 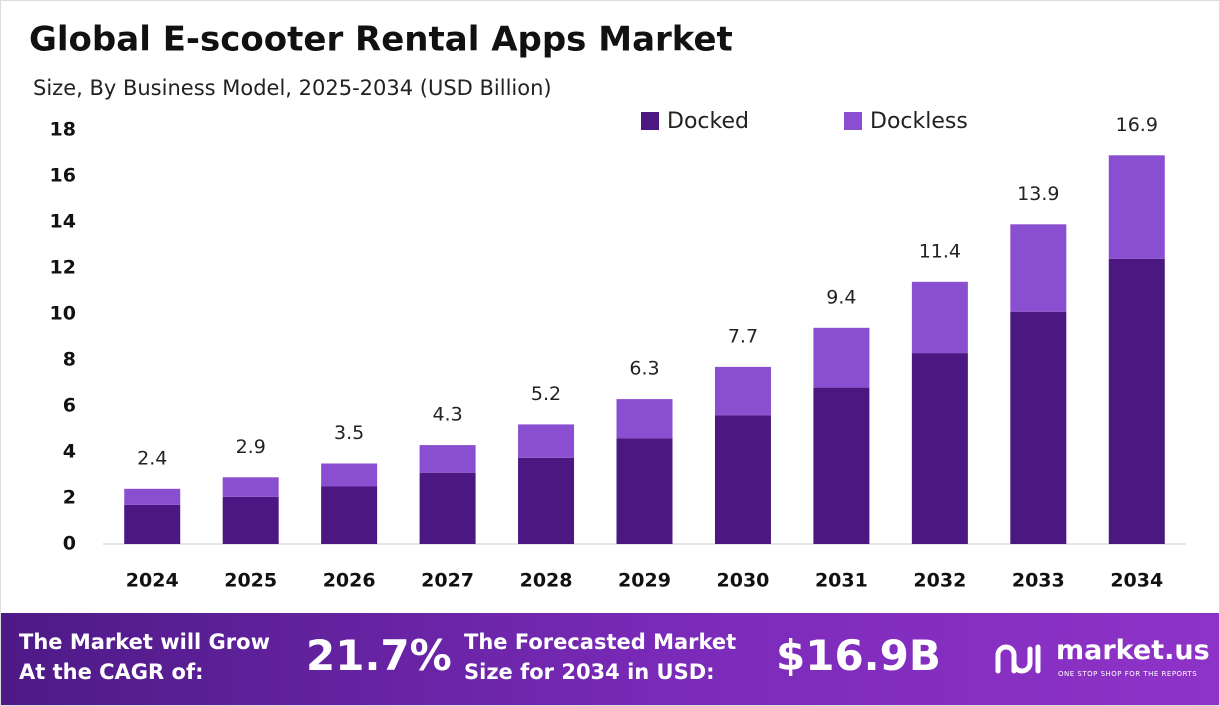 I want to click on brand-name: market.us, so click(x=1133, y=650).